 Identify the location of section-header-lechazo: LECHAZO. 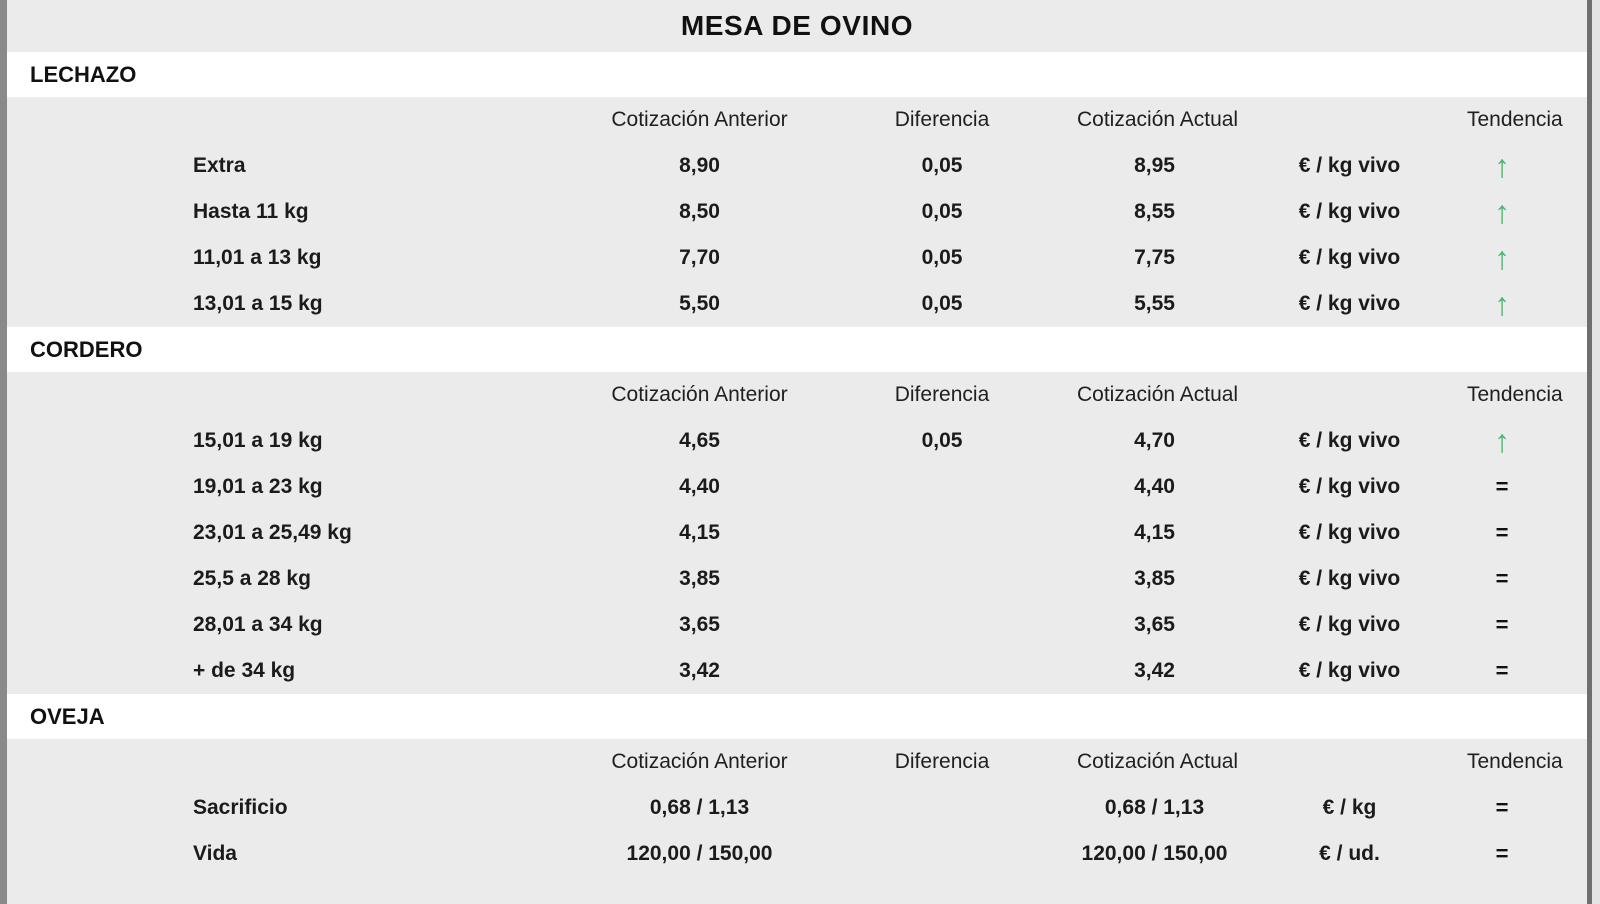
(797, 74).